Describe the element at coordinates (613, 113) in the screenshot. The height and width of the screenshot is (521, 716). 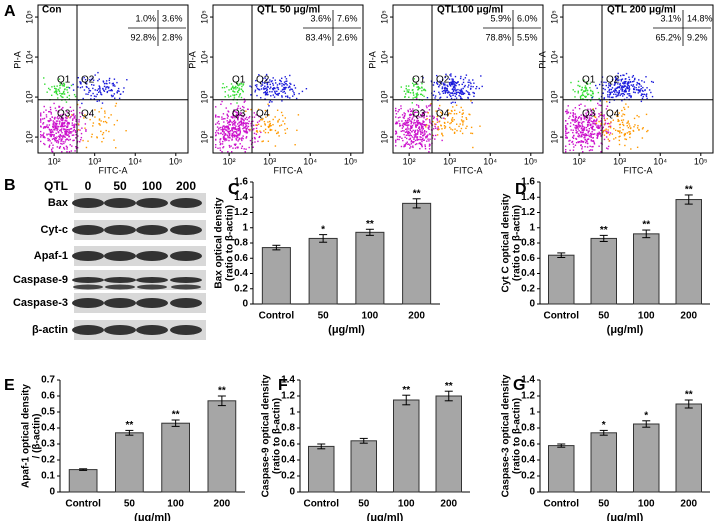
I see `quadrant-label: Q4` at that location.